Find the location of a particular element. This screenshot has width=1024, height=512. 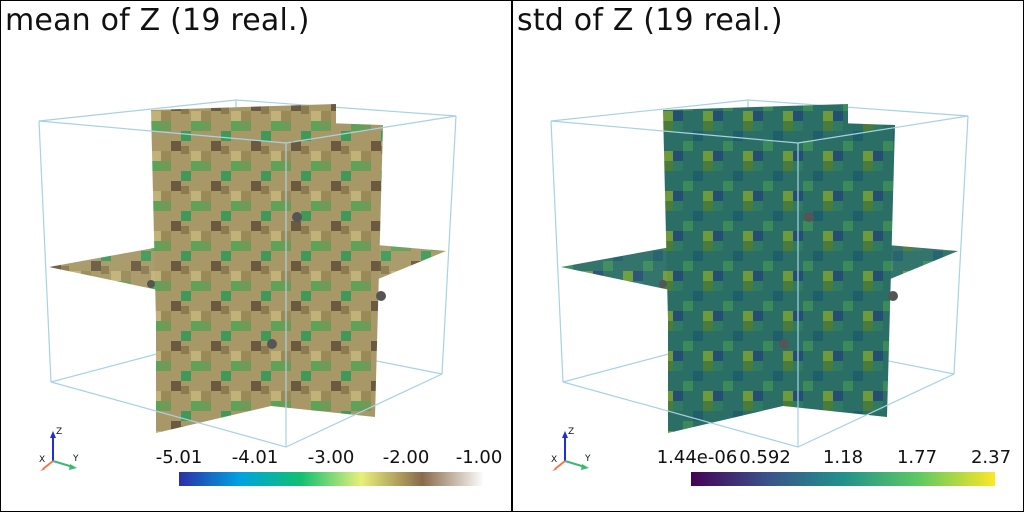

panel-title: mean of Z (19 real.) is located at coordinates (157, 20).